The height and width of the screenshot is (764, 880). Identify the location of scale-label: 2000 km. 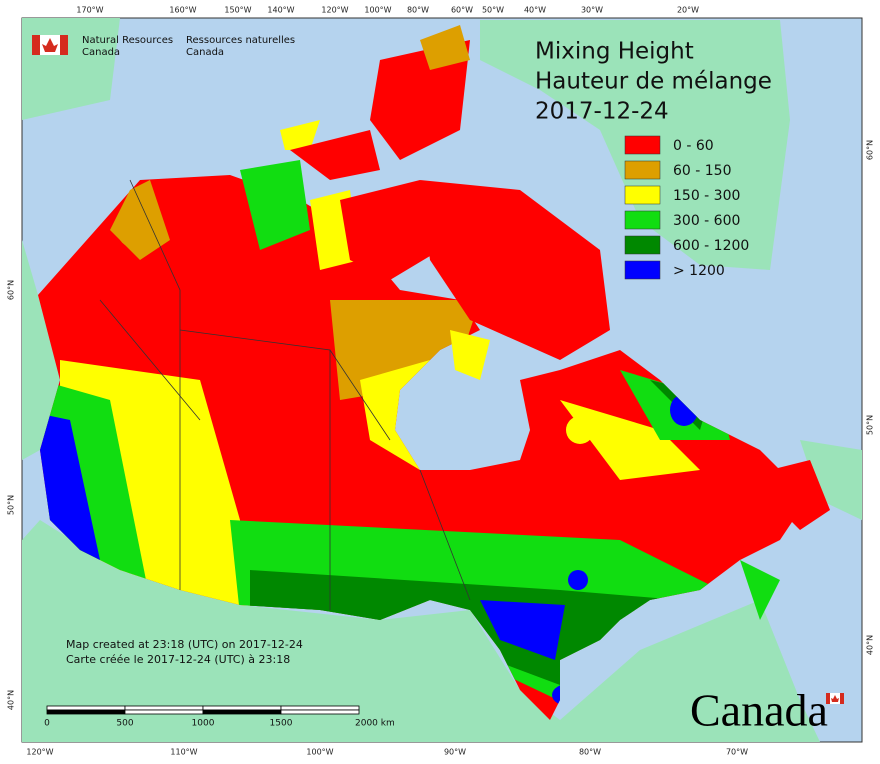
(375, 724).